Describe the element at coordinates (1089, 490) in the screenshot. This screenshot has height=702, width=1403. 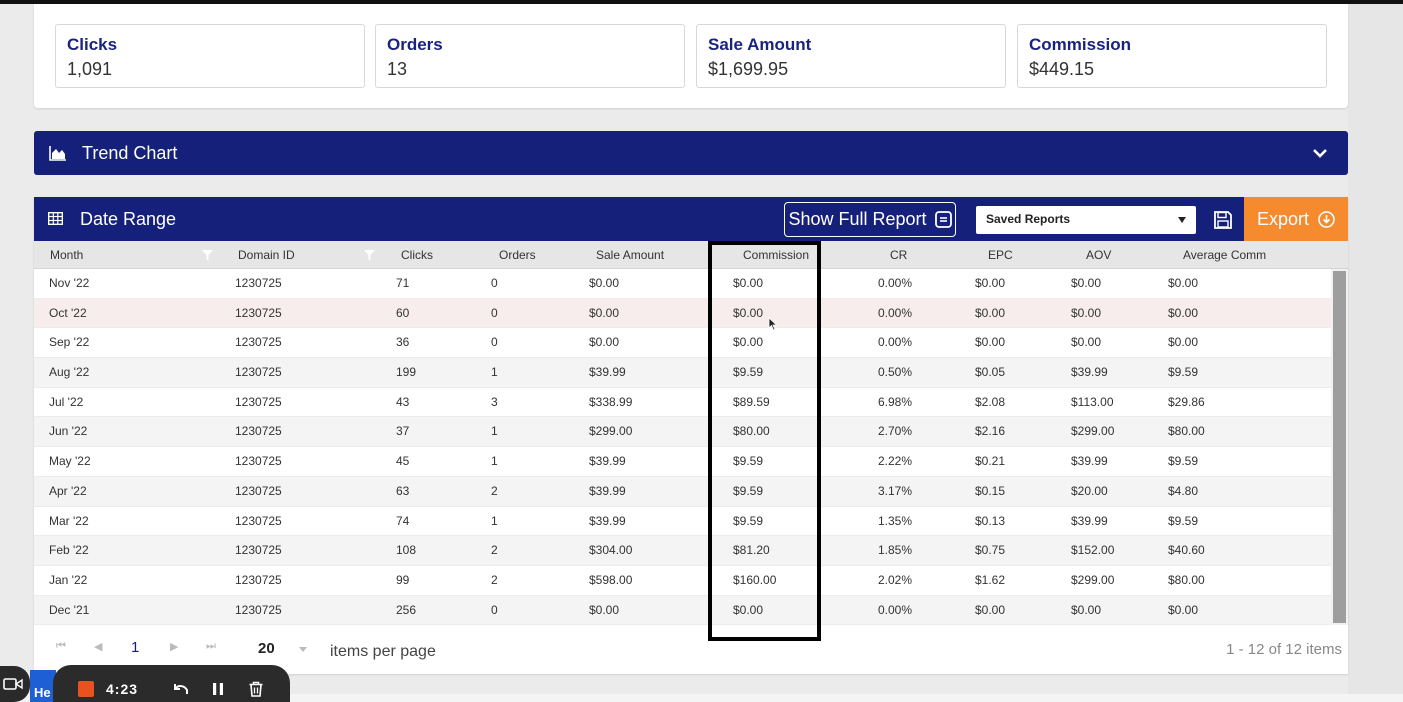
I see `cell-aov: $20.00` at that location.